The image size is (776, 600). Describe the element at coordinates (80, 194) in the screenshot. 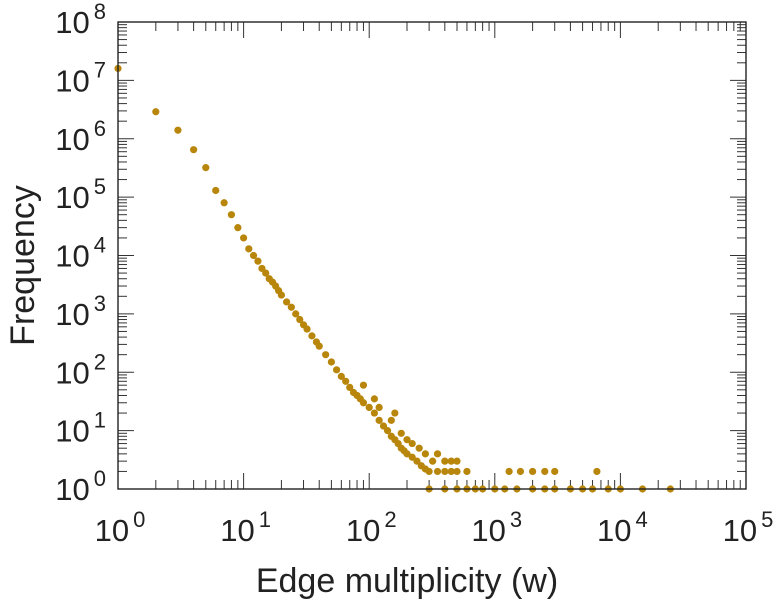

I see `y-tick-label: 10 5` at that location.